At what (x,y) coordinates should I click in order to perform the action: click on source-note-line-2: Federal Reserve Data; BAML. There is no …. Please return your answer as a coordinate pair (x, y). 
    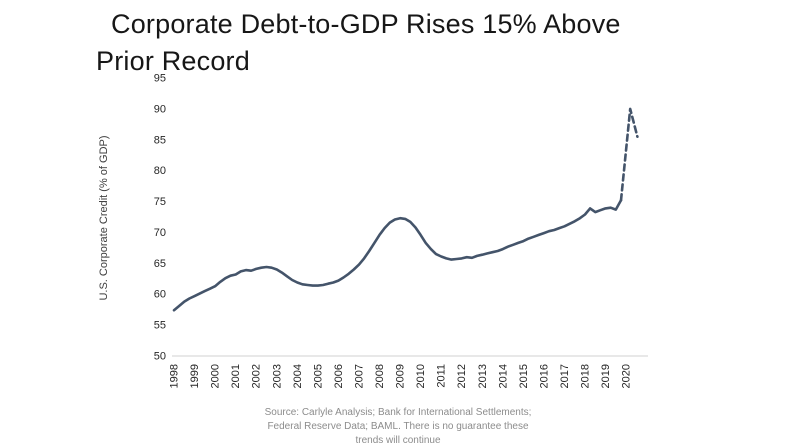
    Looking at the image, I should click on (398, 426).